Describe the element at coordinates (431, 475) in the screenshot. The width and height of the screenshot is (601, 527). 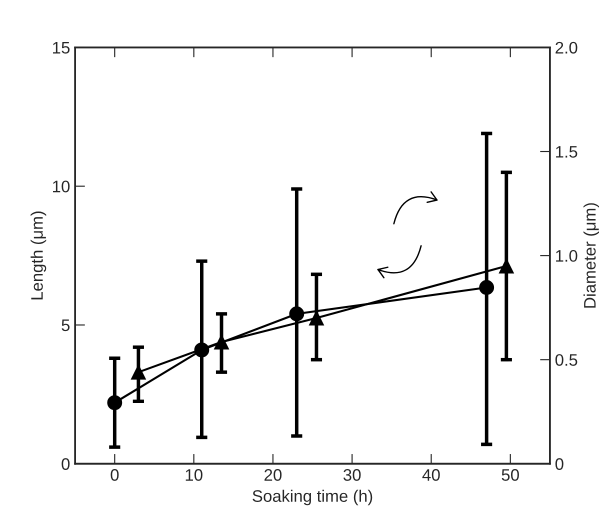
I see `x-tick-label: 40` at that location.